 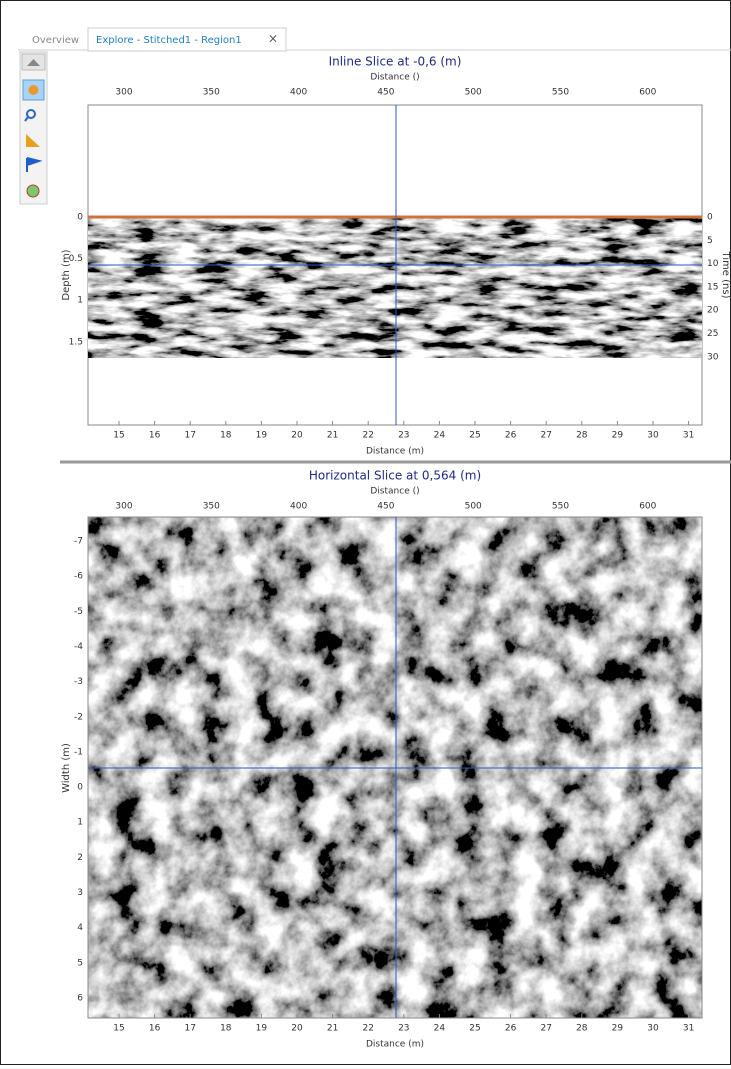 What do you see at coordinates (395, 288) in the screenshot?
I see `radargram` at bounding box center [395, 288].